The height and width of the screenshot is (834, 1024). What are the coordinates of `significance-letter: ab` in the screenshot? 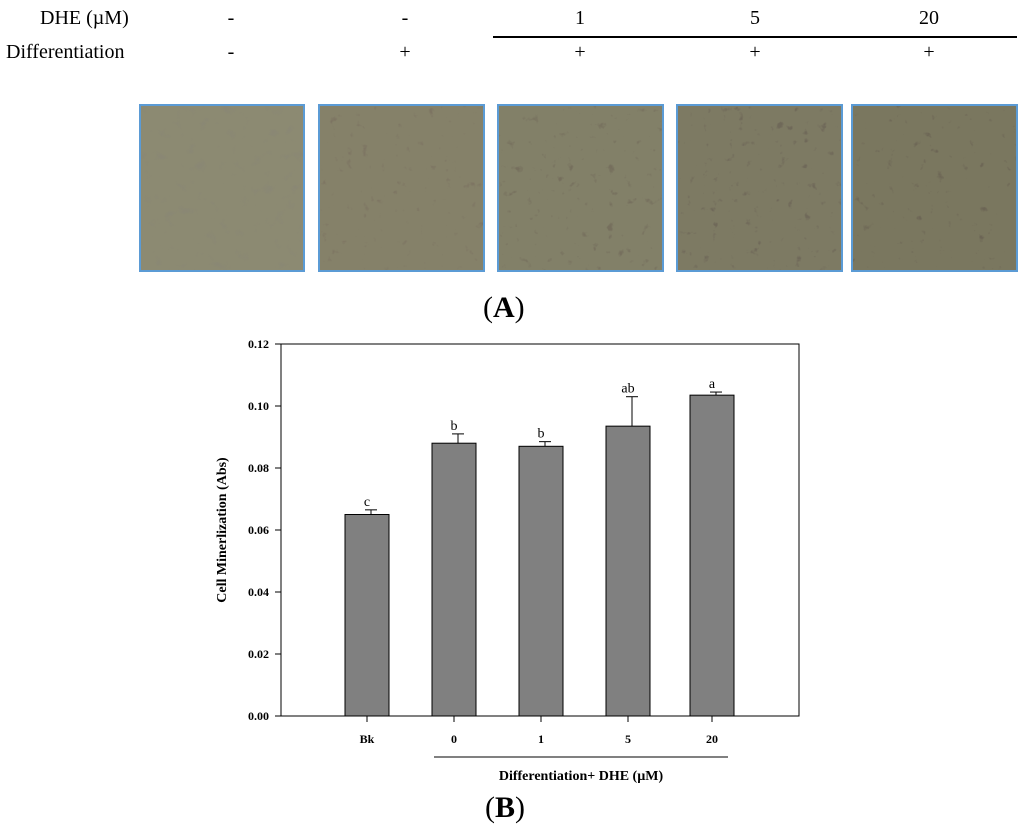 It's located at (627, 389).